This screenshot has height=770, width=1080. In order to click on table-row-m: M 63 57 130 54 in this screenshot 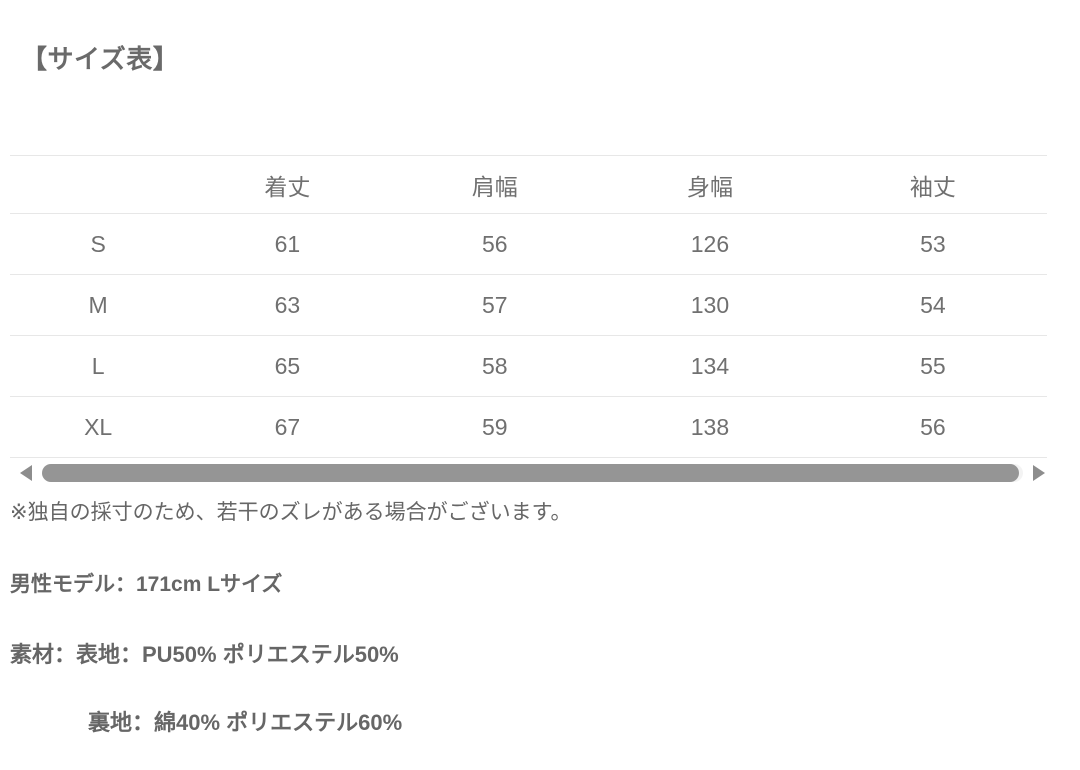, I will do `click(528, 305)`.